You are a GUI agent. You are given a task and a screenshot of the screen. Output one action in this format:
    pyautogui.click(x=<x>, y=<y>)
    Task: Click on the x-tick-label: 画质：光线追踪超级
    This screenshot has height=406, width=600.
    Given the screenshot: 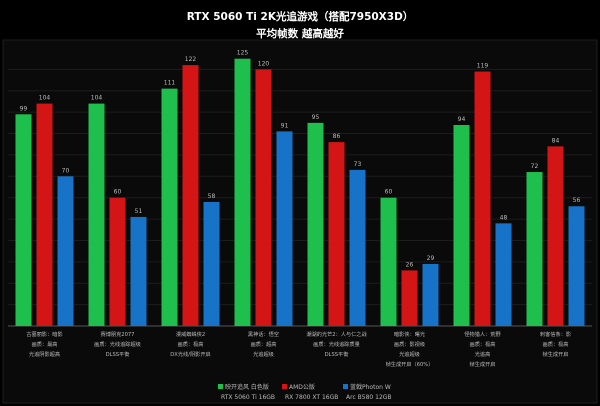 What is the action you would take?
    pyautogui.click(x=117, y=344)
    